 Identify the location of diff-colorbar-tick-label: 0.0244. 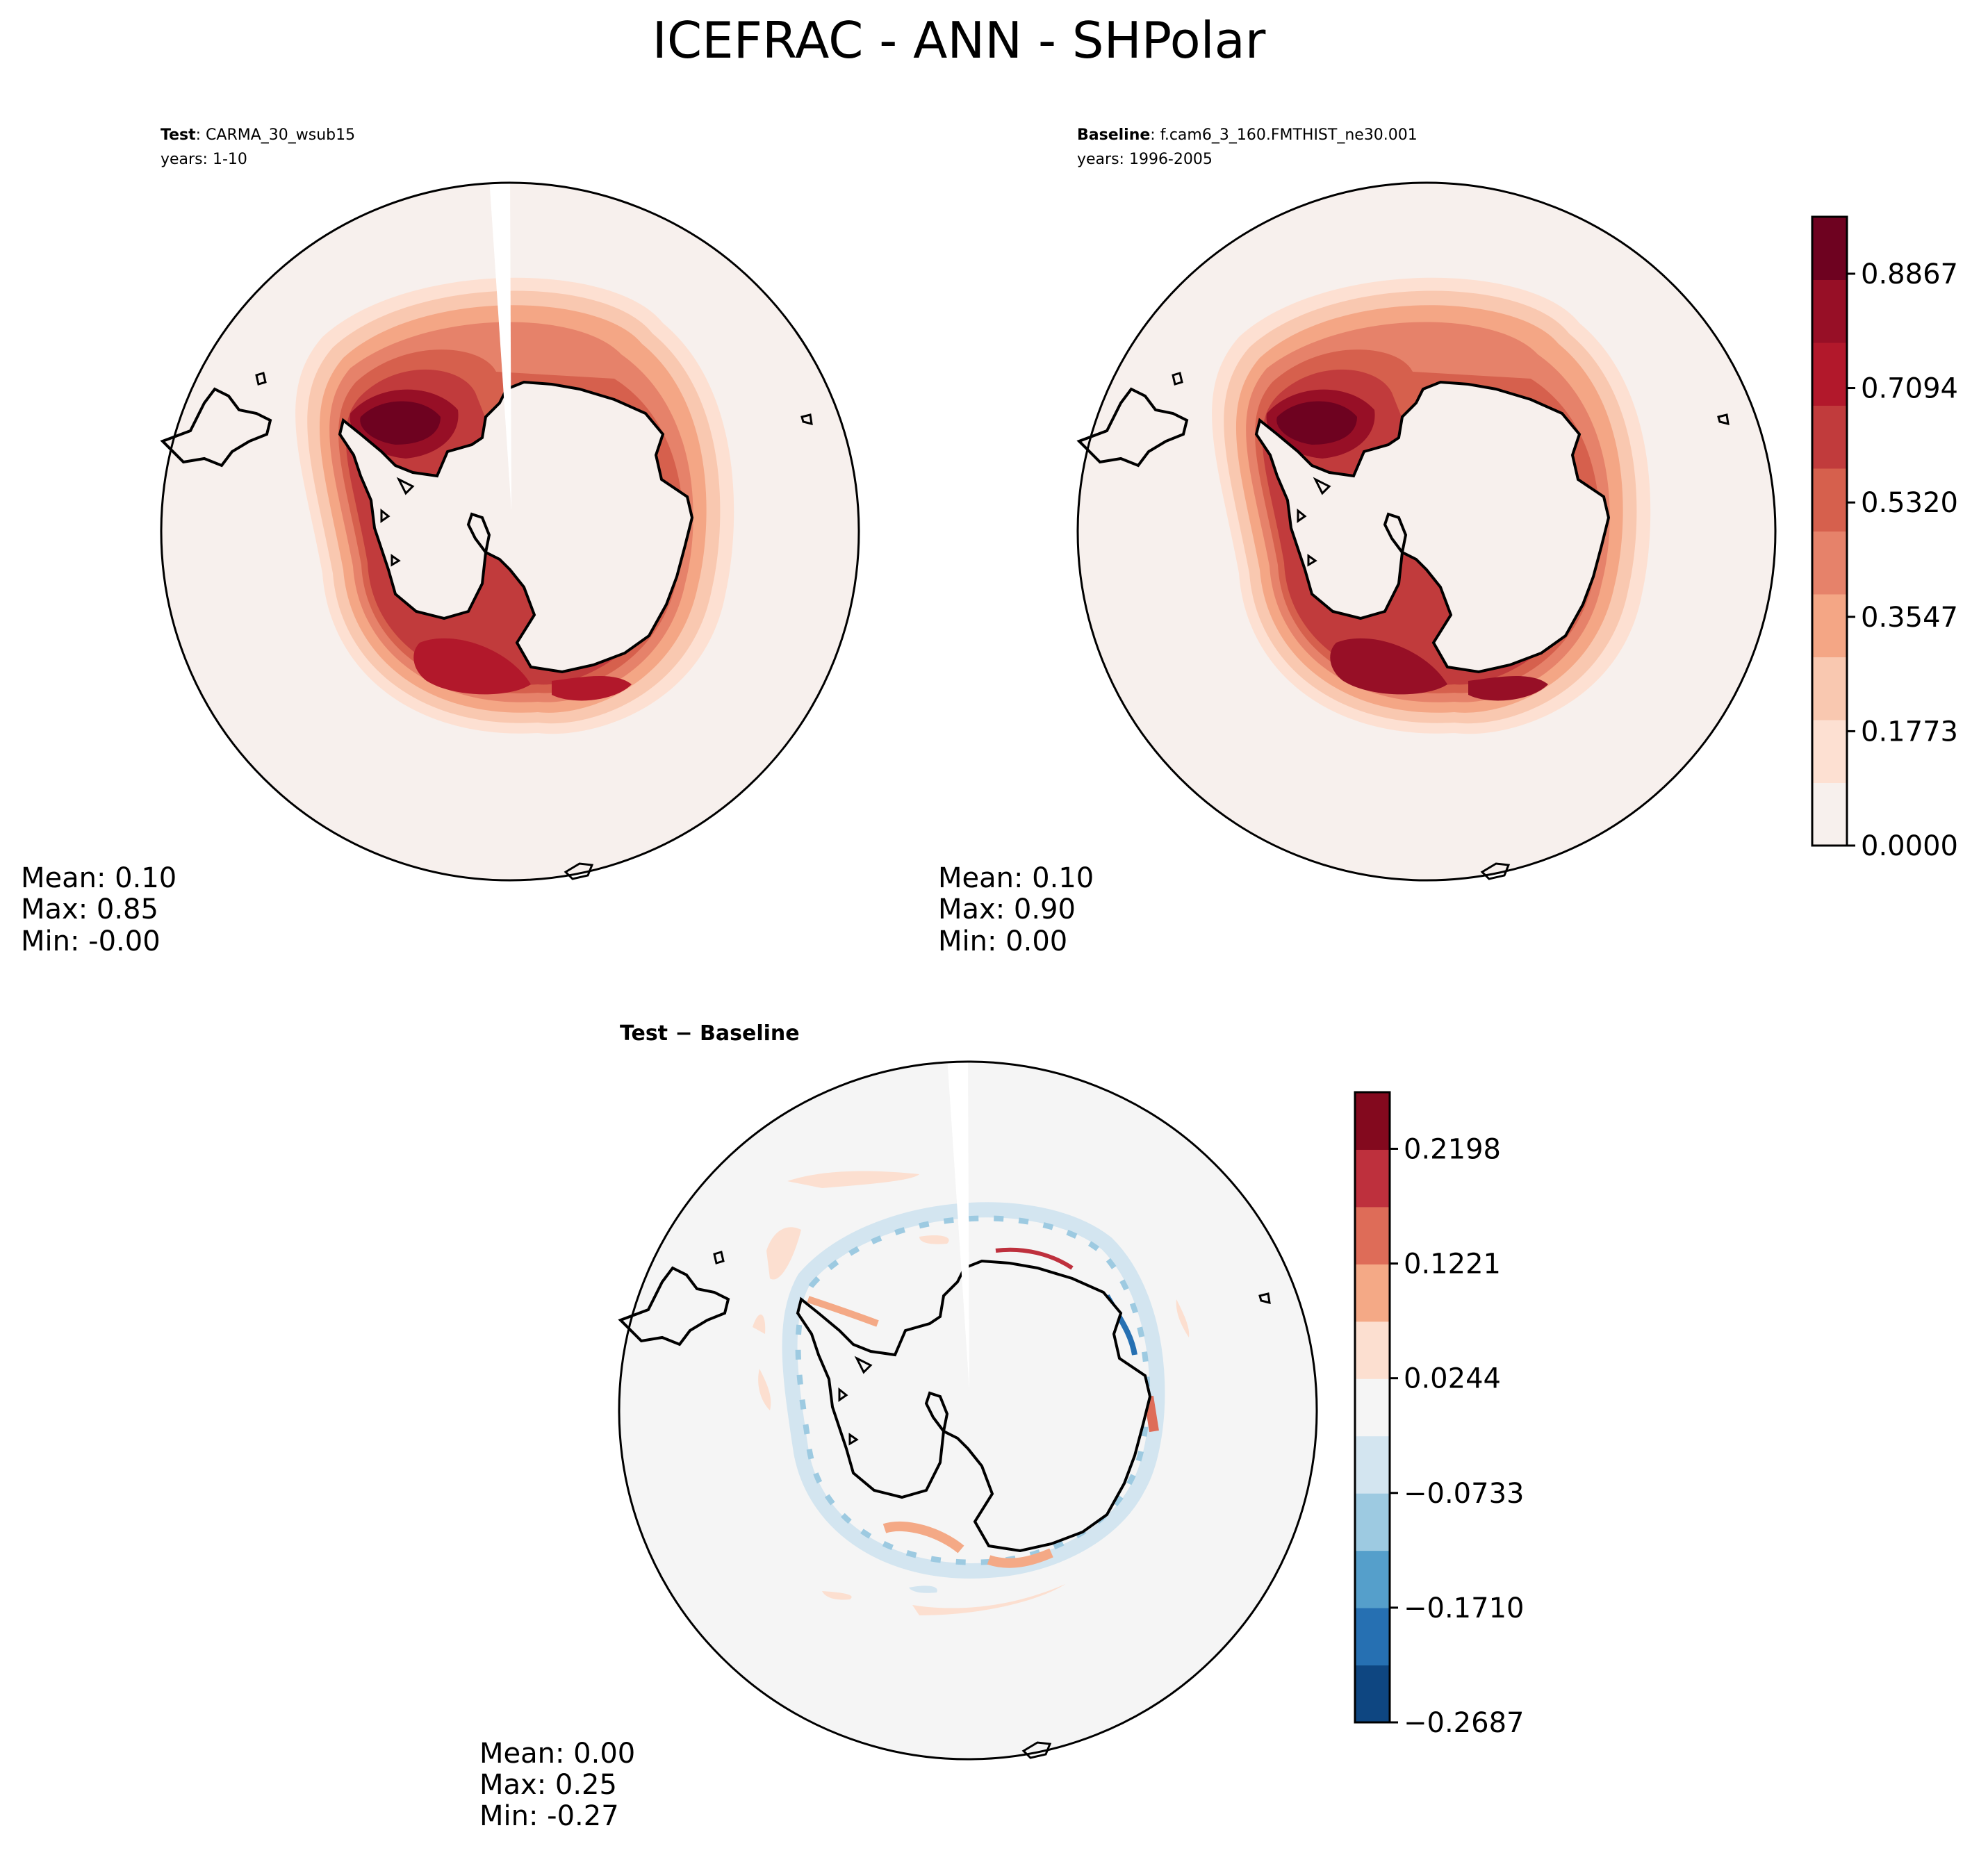
(1452, 1379).